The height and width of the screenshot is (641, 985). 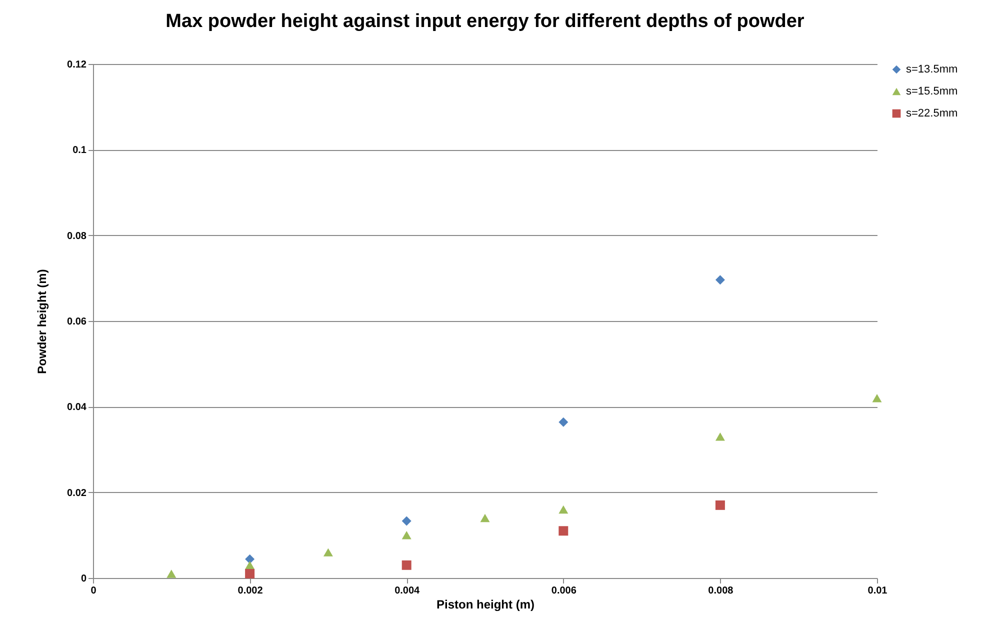 What do you see at coordinates (932, 70) in the screenshot?
I see `legend-label: s=13.5mm` at bounding box center [932, 70].